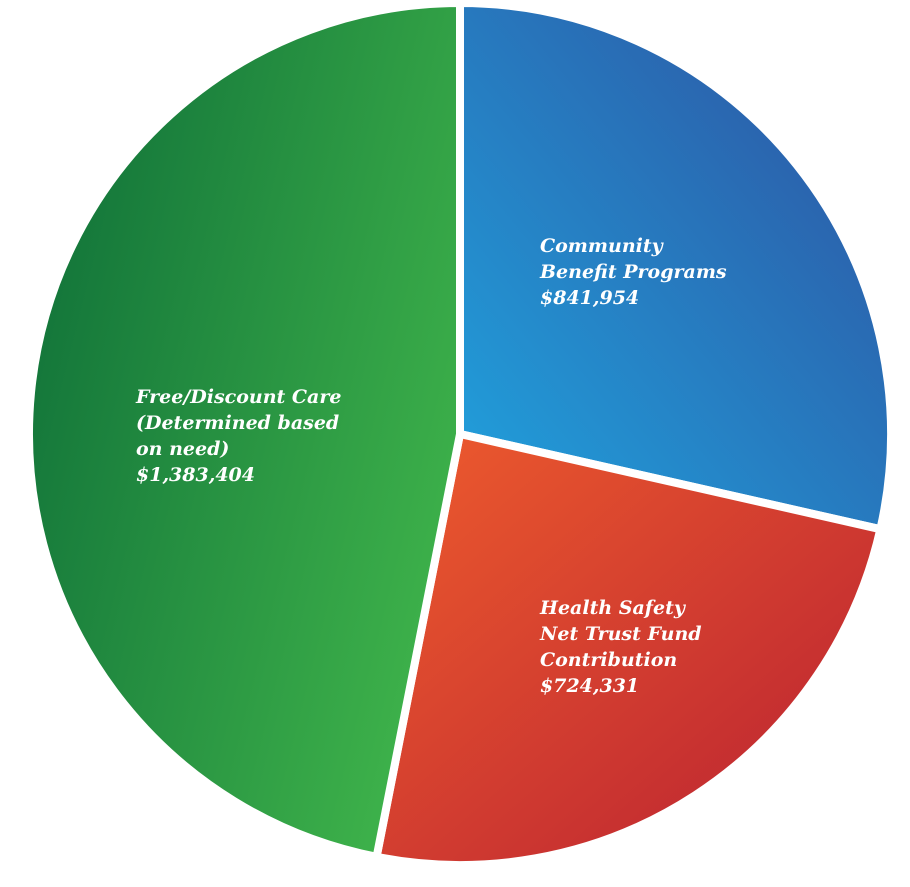 The width and height of the screenshot is (910, 887). Describe the element at coordinates (621, 634) in the screenshot. I see `slice-name-line: Net Trust Fund` at that location.